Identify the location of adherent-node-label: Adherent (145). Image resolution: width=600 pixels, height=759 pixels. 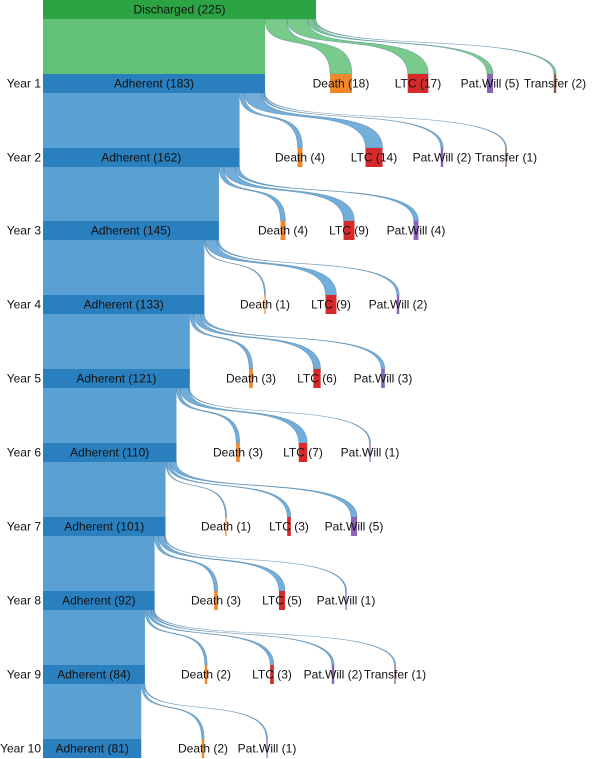
(131, 231).